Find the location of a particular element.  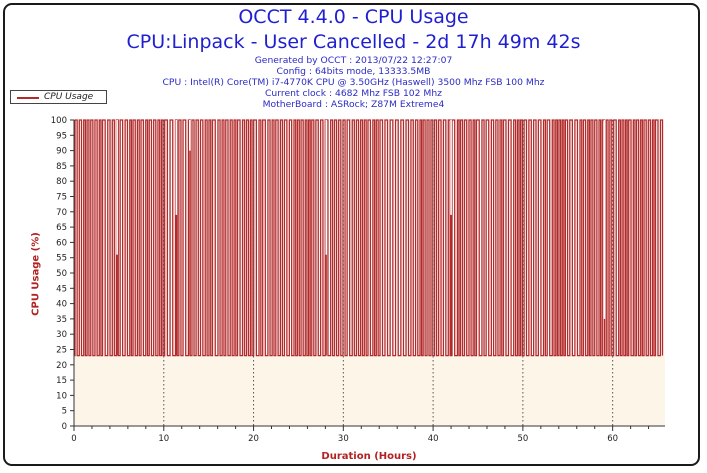

y-tick-label-55: 55 is located at coordinates (61, 259).